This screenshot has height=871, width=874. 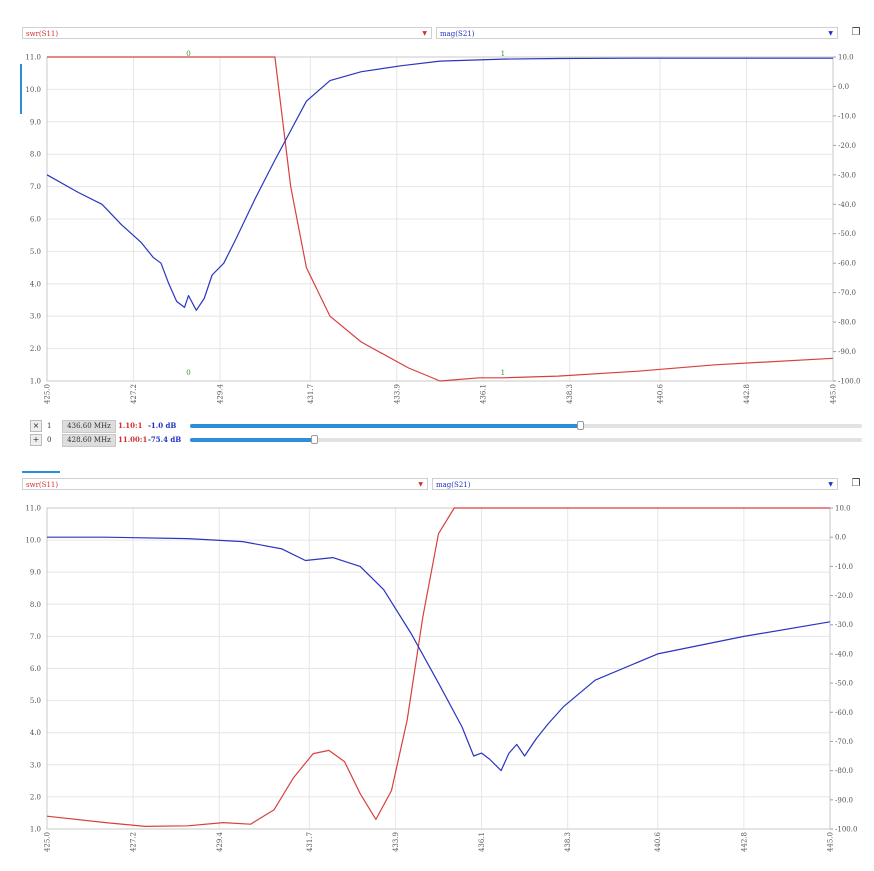 I want to click on marker-index: 0, so click(x=49, y=440).